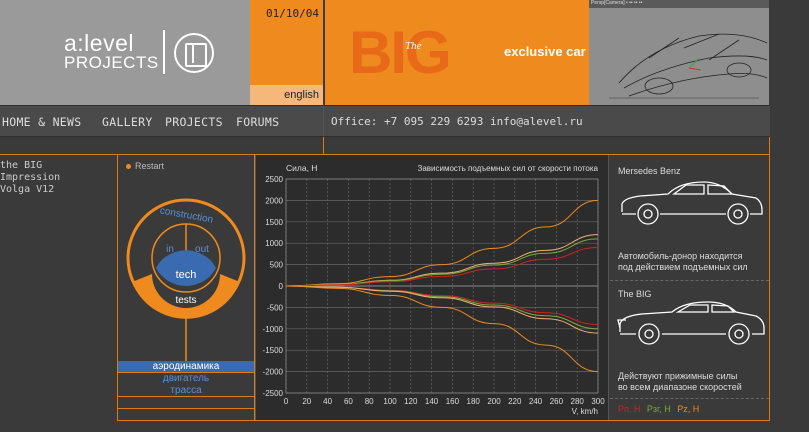  I want to click on car-title-big: The BIG, so click(635, 294).